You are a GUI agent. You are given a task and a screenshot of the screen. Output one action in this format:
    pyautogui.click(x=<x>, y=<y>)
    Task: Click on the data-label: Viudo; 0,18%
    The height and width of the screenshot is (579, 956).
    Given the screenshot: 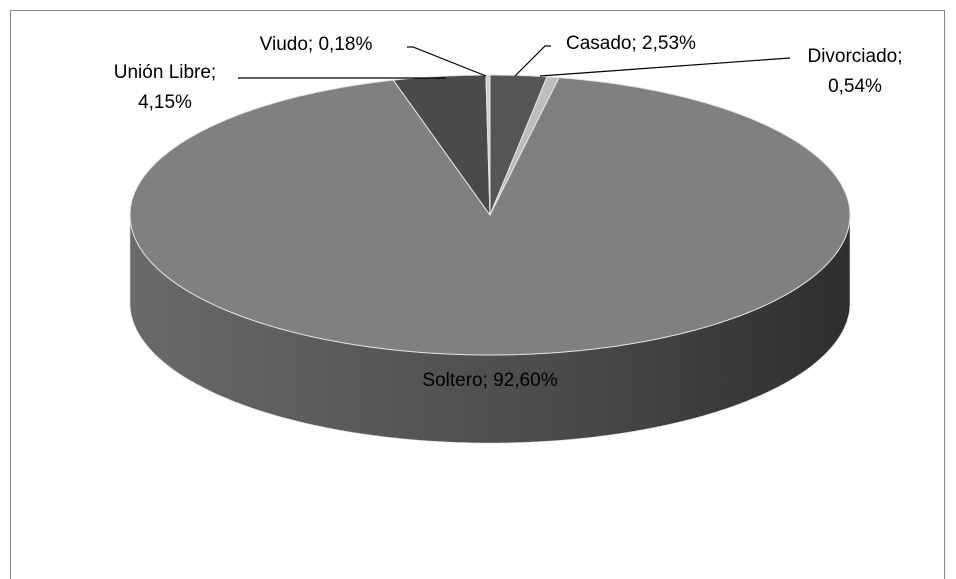 What is the action you would take?
    pyautogui.click(x=316, y=44)
    